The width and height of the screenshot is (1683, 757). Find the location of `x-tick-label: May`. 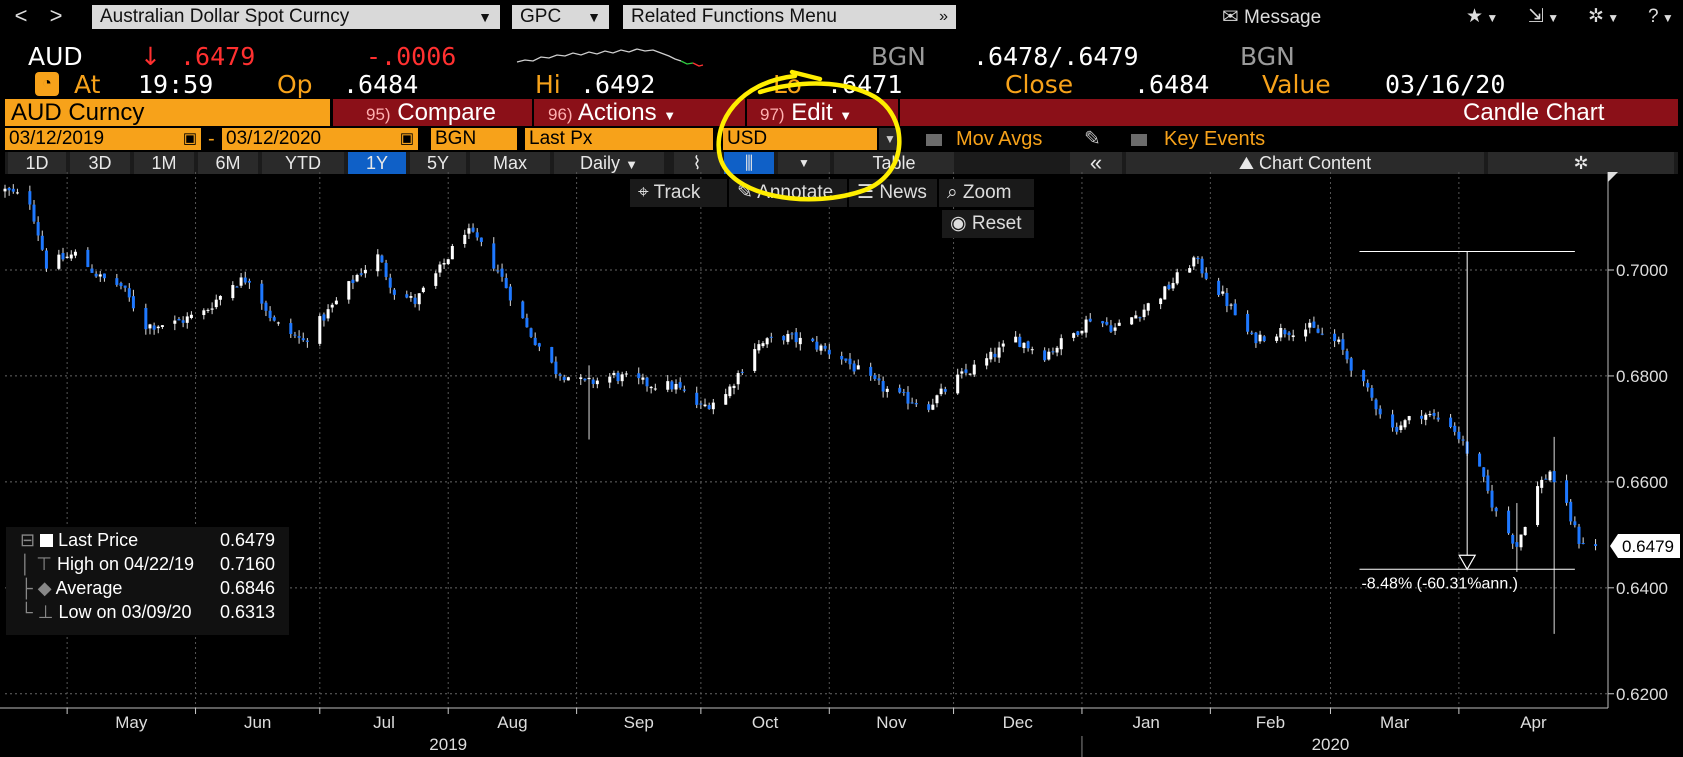

x-tick-label: May is located at coordinates (131, 722).